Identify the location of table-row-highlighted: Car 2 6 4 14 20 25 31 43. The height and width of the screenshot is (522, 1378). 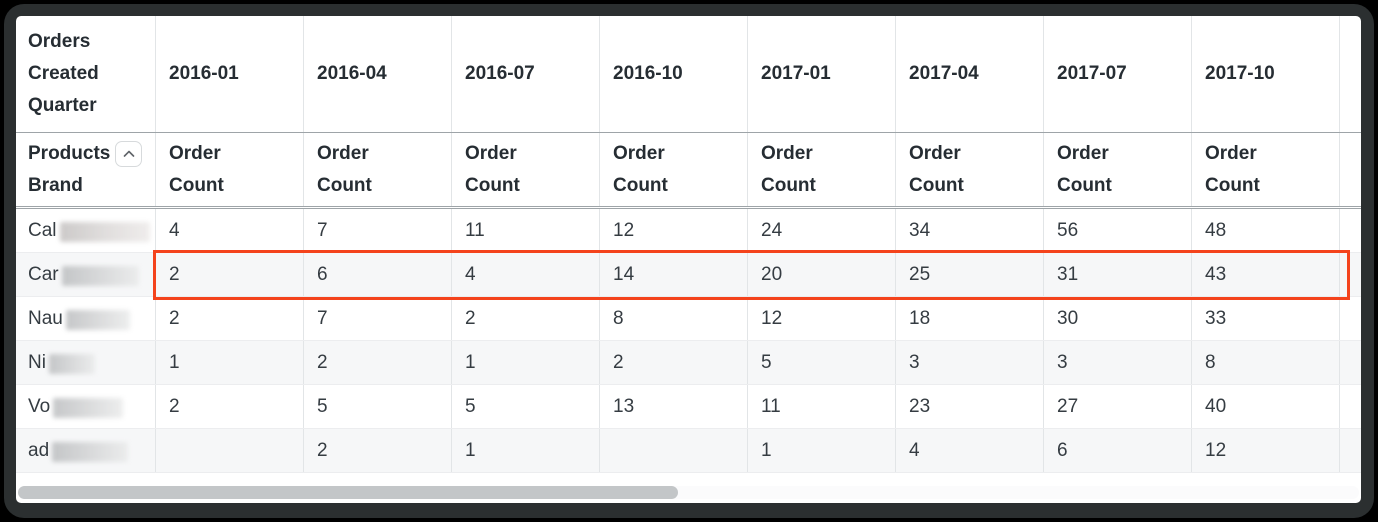
(688, 275).